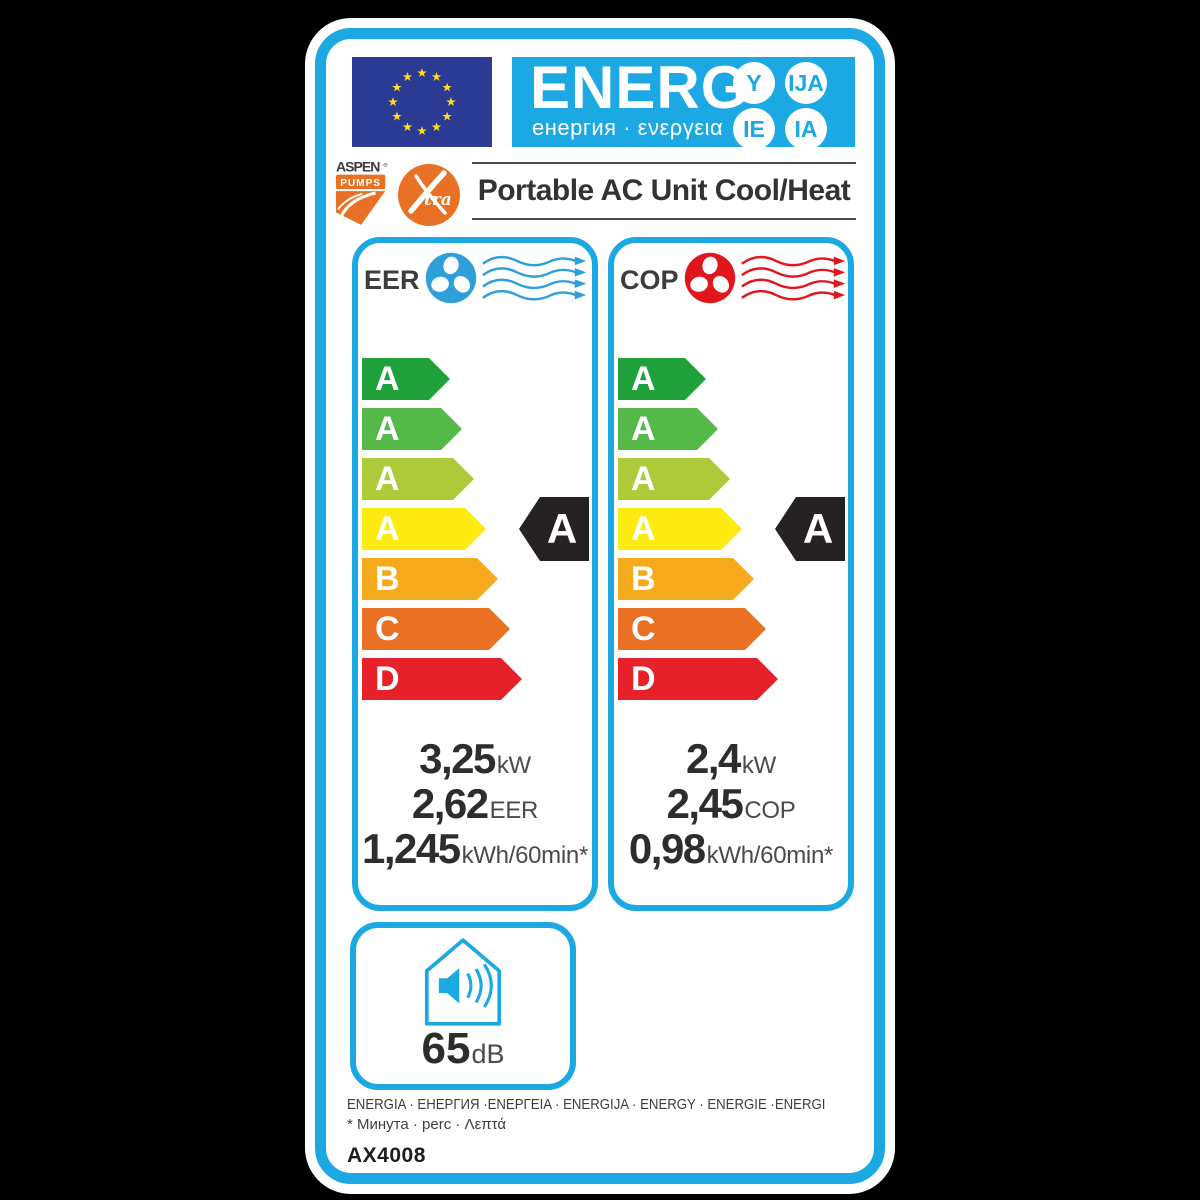 This screenshot has height=1200, width=1200. What do you see at coordinates (639, 87) in the screenshot?
I see `energ-wordmark: ENERG` at bounding box center [639, 87].